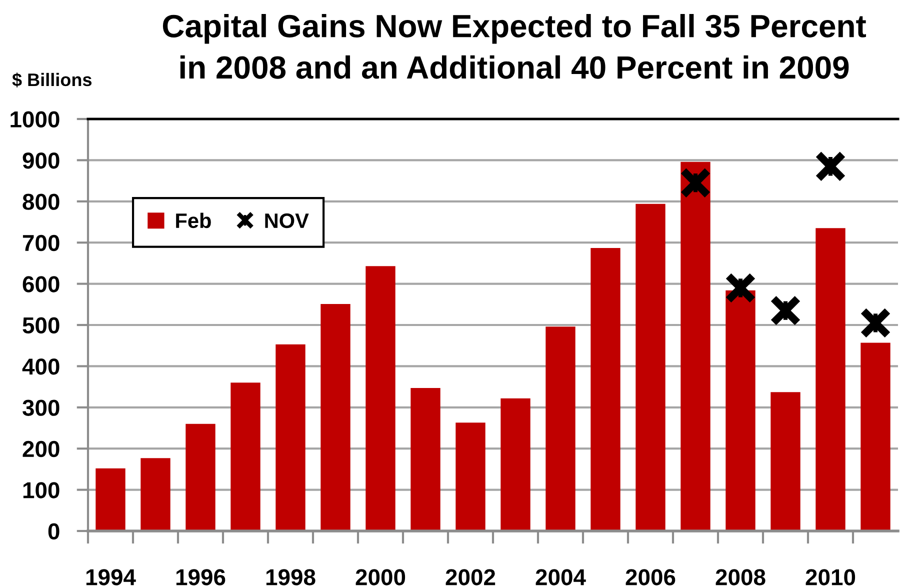 This screenshot has width=900, height=588. I want to click on x-tick-label: 2000, so click(381, 577).